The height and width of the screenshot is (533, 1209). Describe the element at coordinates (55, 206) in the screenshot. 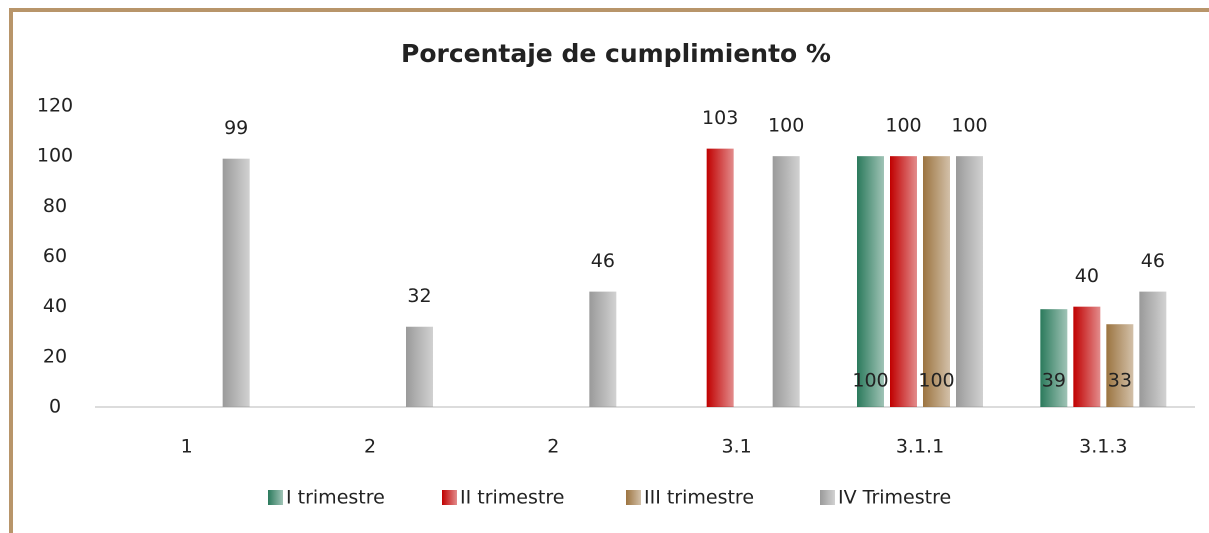

I see `y-tick-label: 80` at that location.